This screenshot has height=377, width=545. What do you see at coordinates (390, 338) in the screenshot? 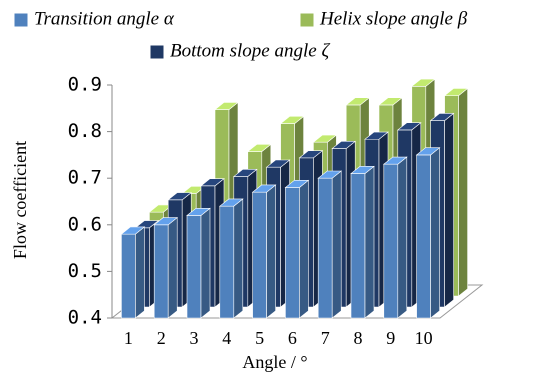
I see `x-tick-label: 9` at bounding box center [390, 338].